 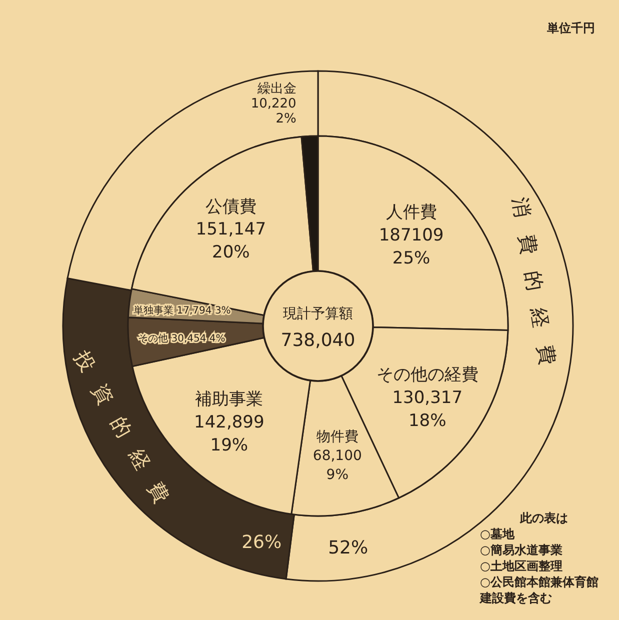 What do you see at coordinates (231, 241) in the screenshot?
I see `data-label: 151,147 20%` at bounding box center [231, 241].